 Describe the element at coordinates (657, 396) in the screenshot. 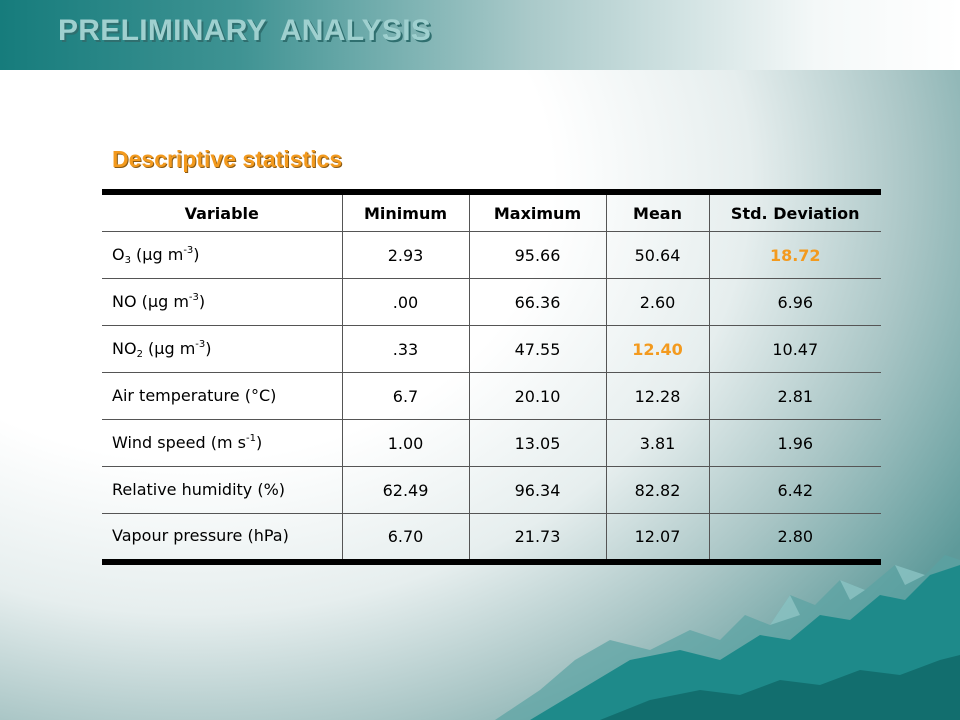

I see `mean-cell: 12.28` at that location.